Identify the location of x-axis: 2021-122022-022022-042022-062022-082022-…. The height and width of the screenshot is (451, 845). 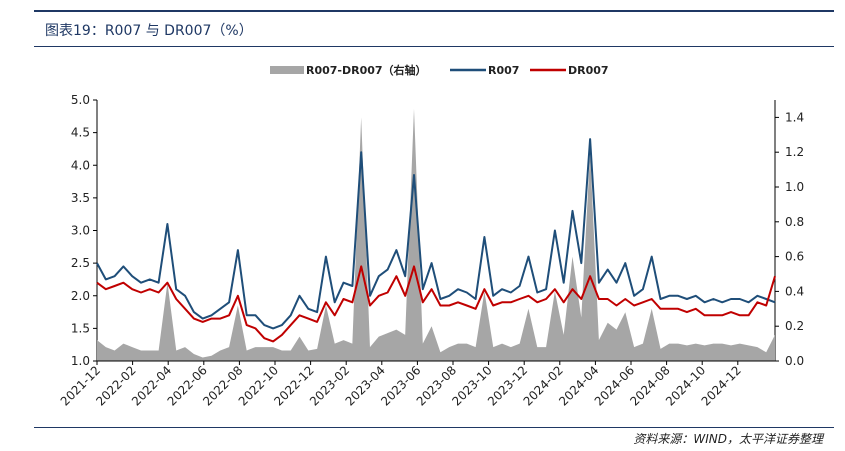
(416, 384).